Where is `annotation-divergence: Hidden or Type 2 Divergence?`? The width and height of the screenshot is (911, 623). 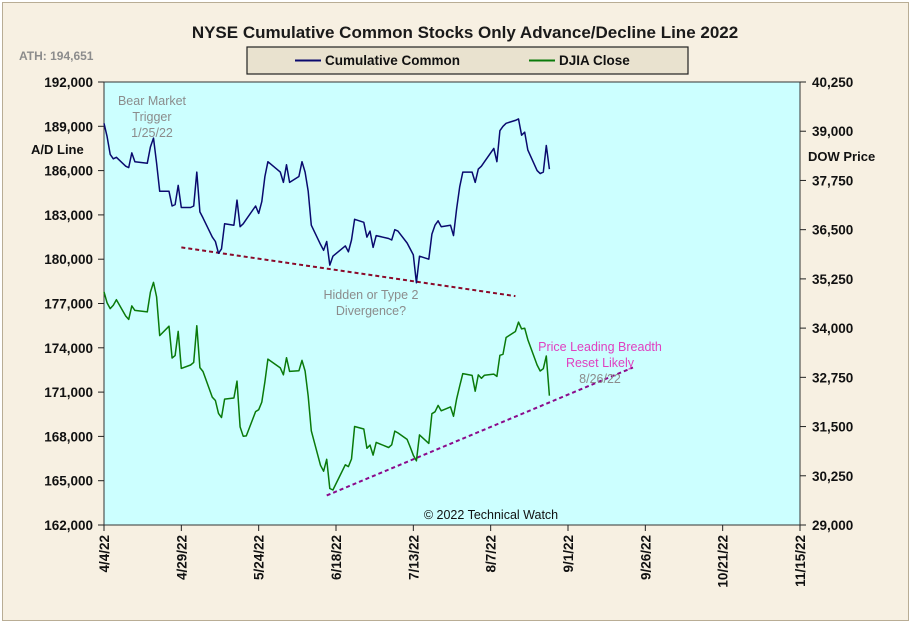 annotation-divergence: Hidden or Type 2 Divergence? is located at coordinates (371, 303).